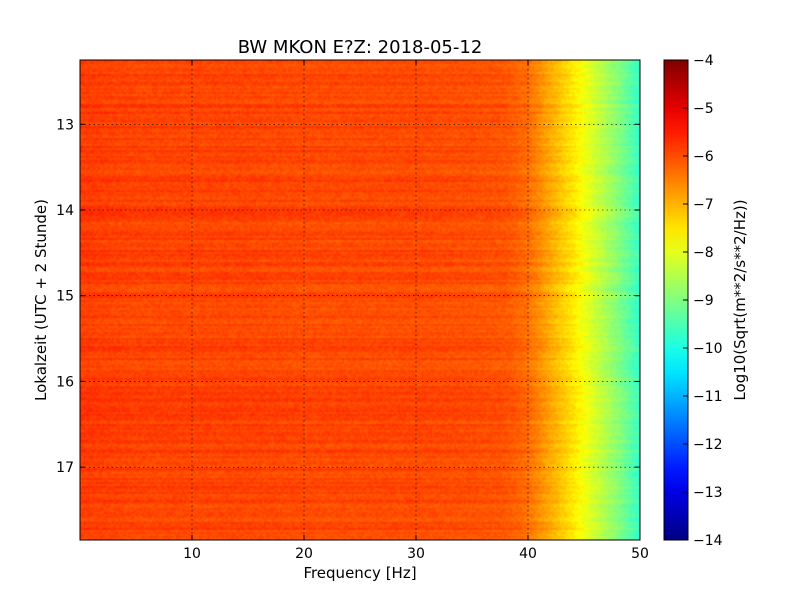  I want to click on colorbar-tick-label: −13, so click(708, 493).